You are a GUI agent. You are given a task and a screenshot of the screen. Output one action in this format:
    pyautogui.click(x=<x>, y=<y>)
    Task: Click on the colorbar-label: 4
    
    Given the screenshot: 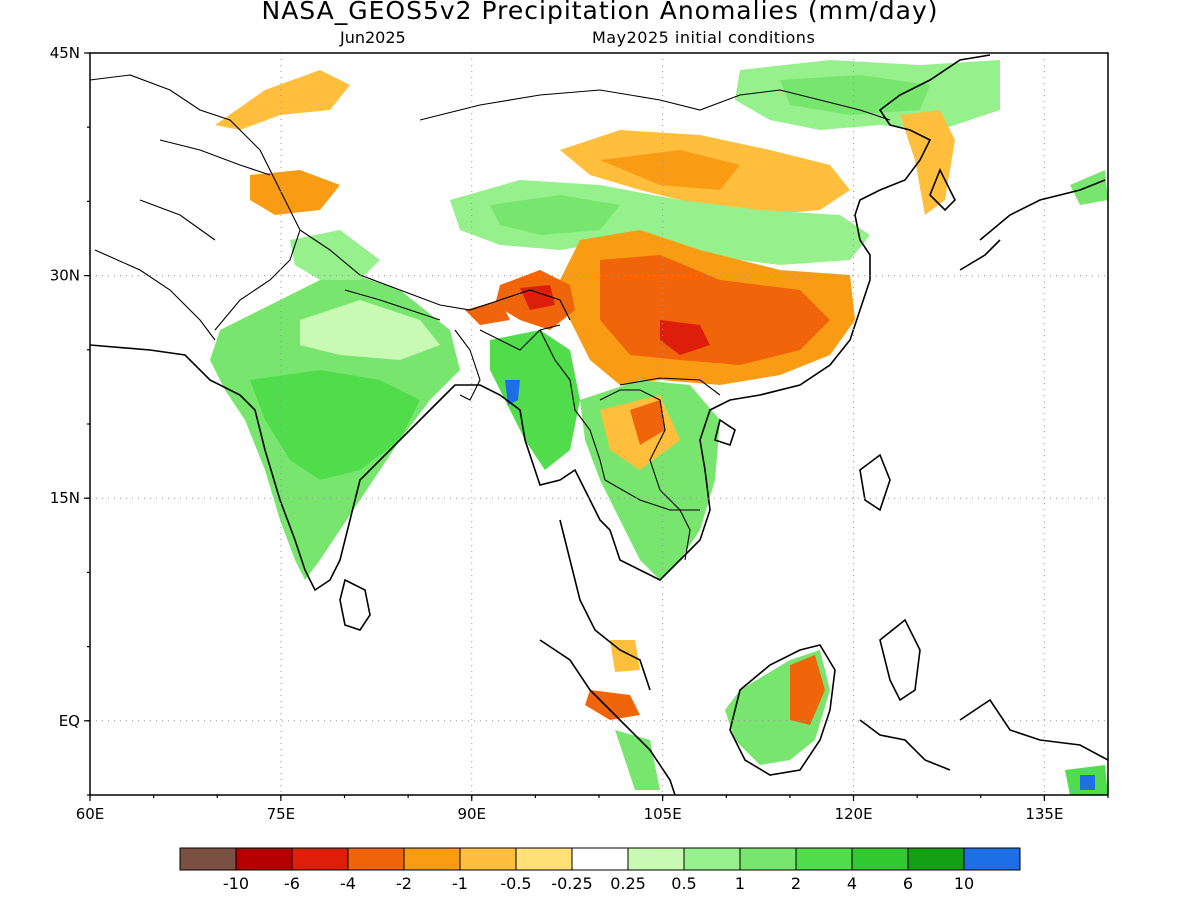 What is the action you would take?
    pyautogui.click(x=852, y=883)
    